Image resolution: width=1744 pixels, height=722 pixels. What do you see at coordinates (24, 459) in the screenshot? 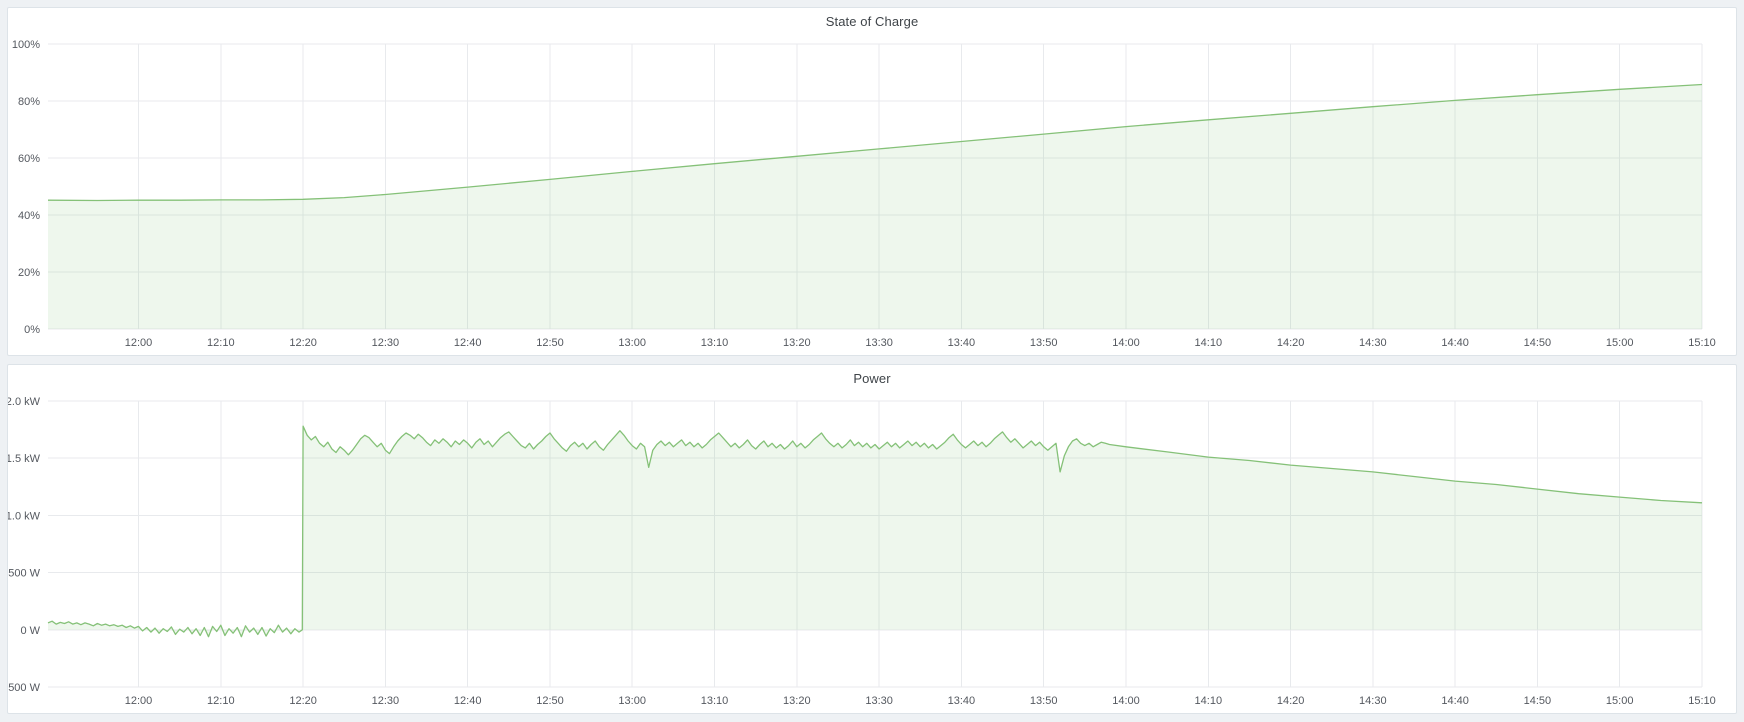
I see `svg-text: 1.5 kW` at bounding box center [24, 459].